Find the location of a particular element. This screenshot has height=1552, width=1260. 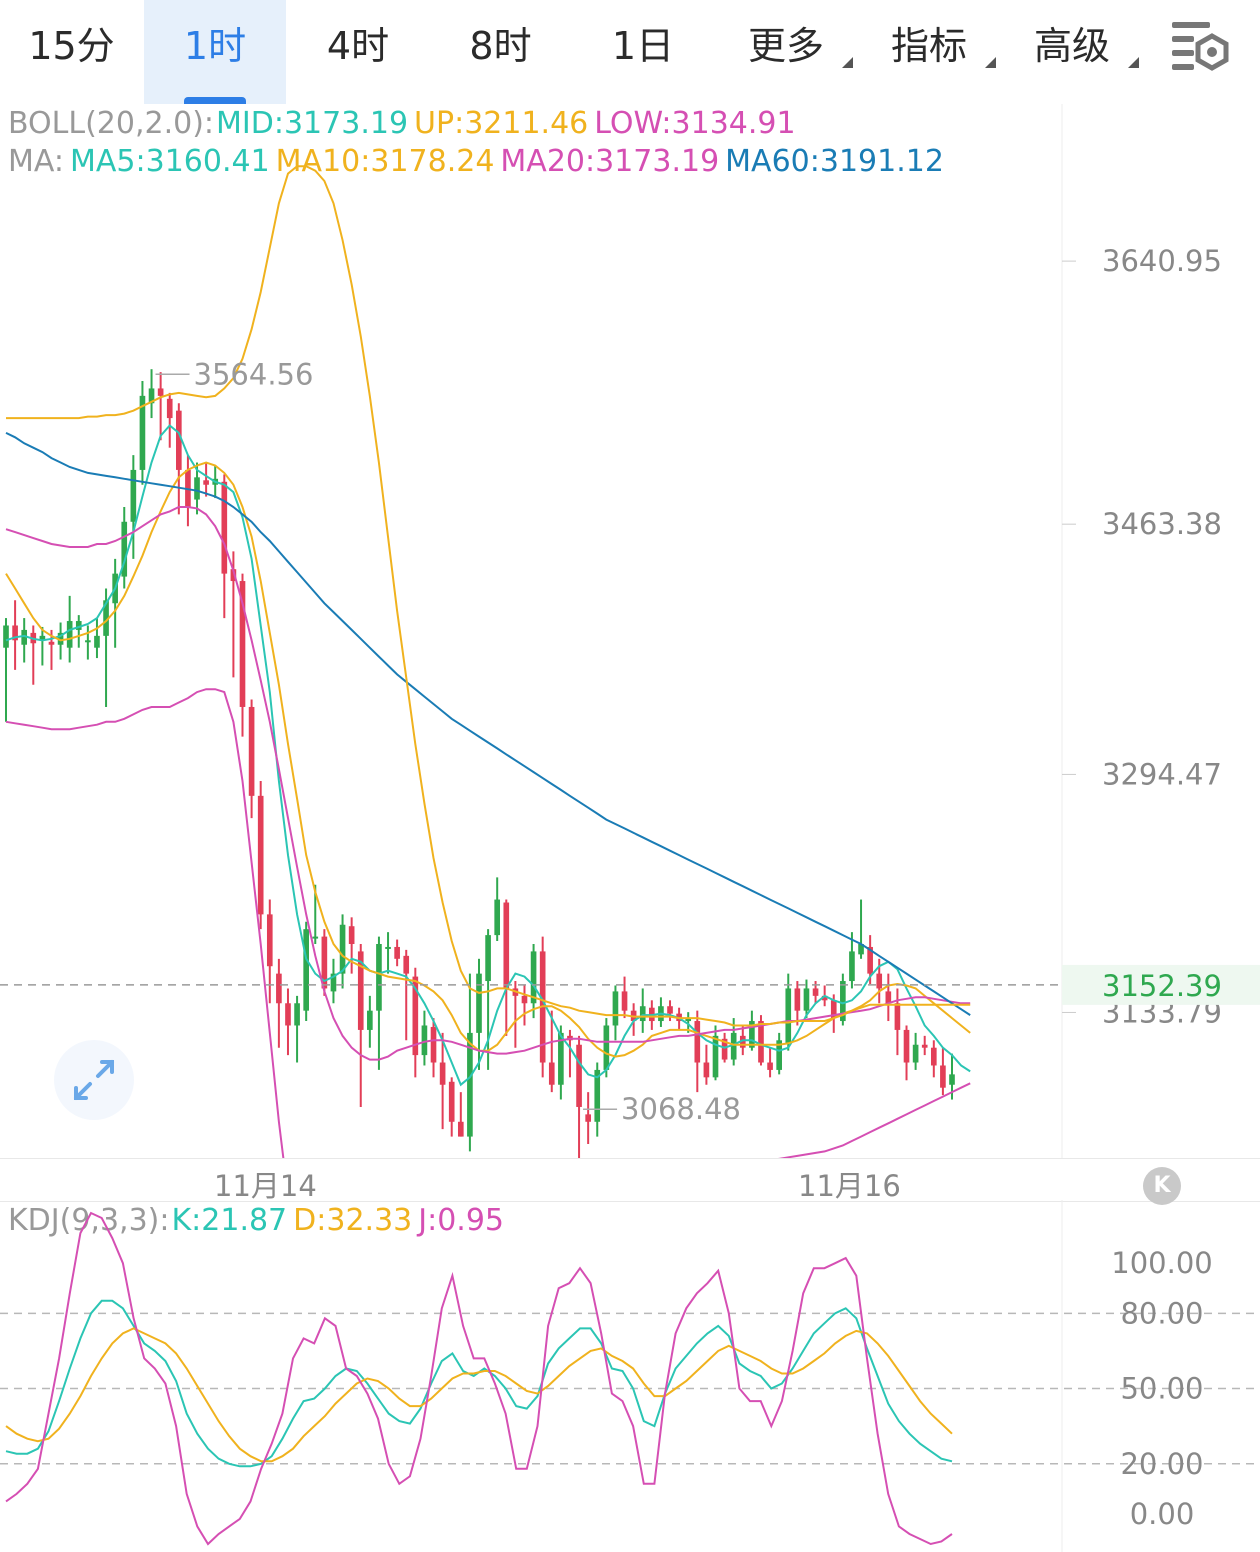

tab-label: 1时 is located at coordinates (215, 46).